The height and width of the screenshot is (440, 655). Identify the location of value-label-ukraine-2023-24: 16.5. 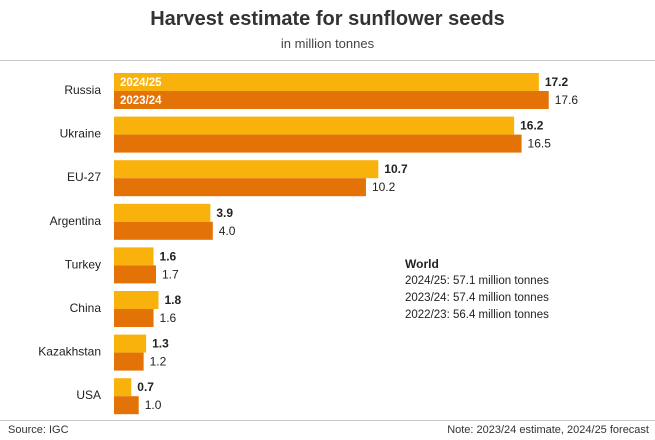
(540, 144).